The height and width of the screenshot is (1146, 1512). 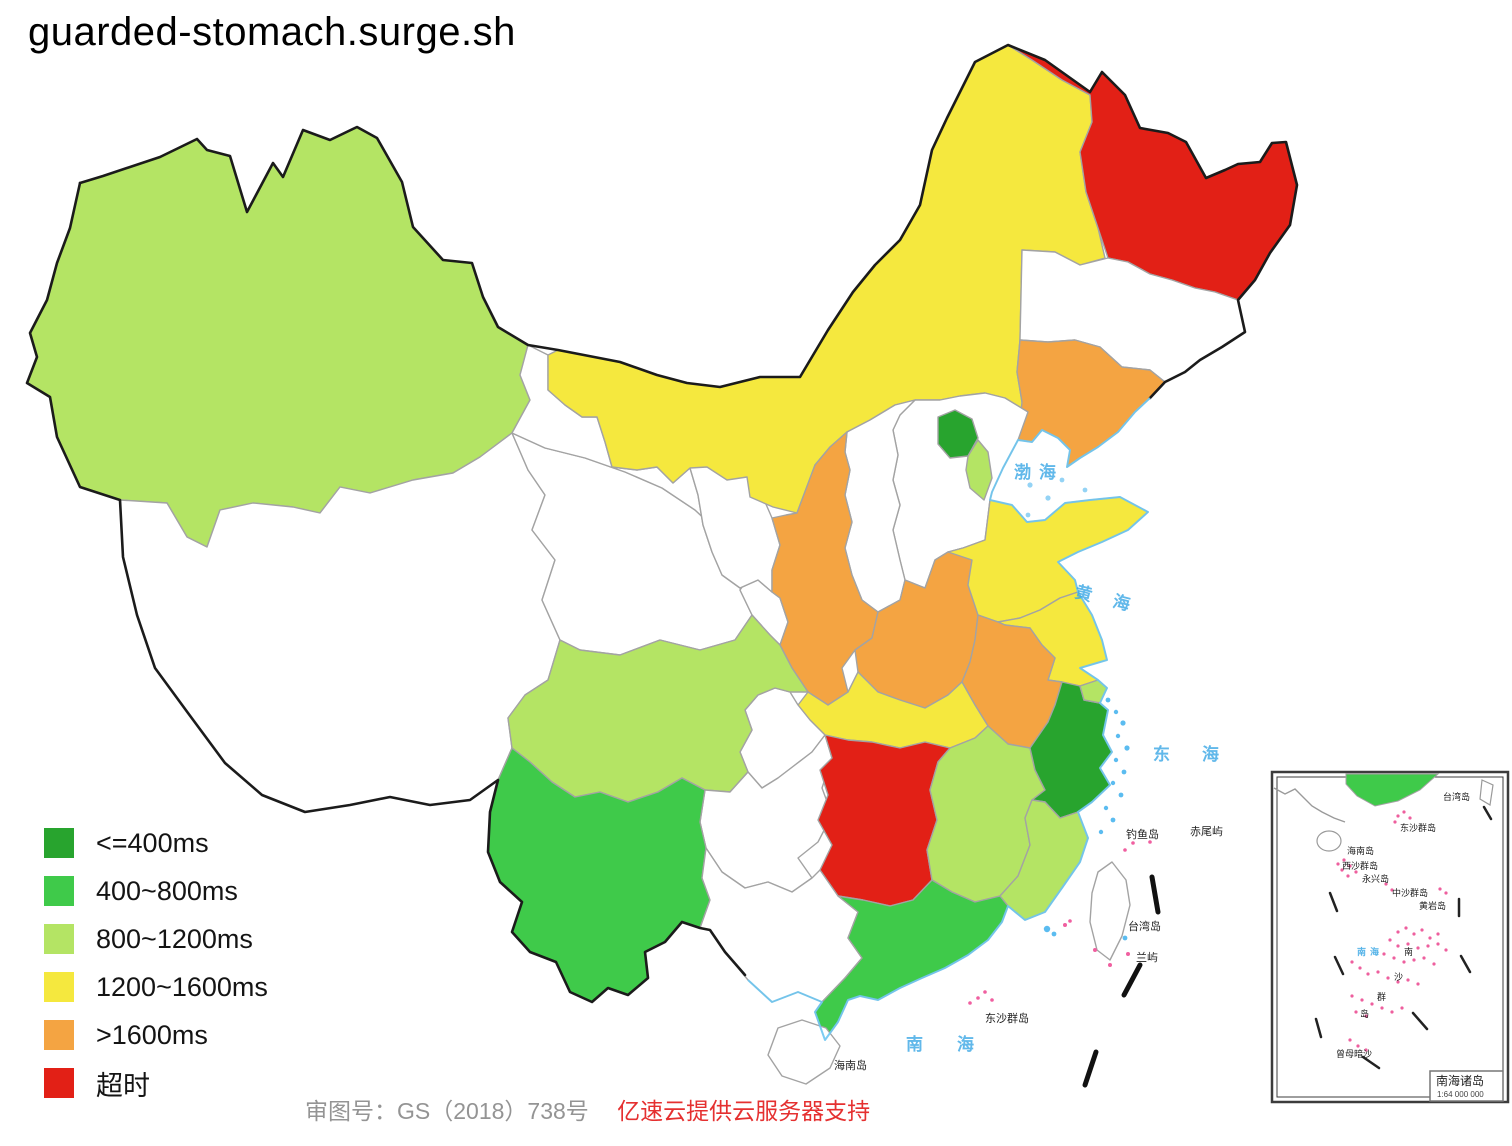 I want to click on inset-taiwan-island, so click(x=1486, y=792).